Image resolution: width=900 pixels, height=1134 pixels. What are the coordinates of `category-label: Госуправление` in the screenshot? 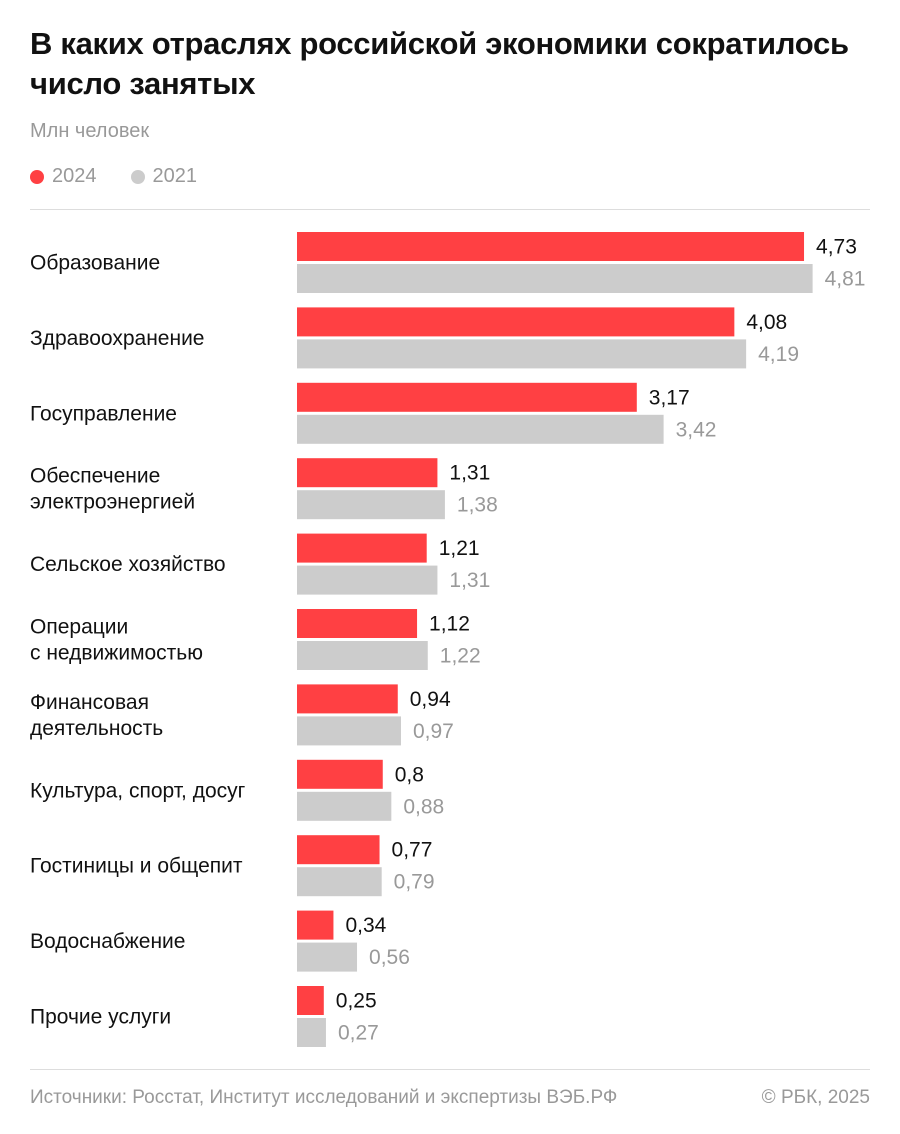 It's located at (103, 413).